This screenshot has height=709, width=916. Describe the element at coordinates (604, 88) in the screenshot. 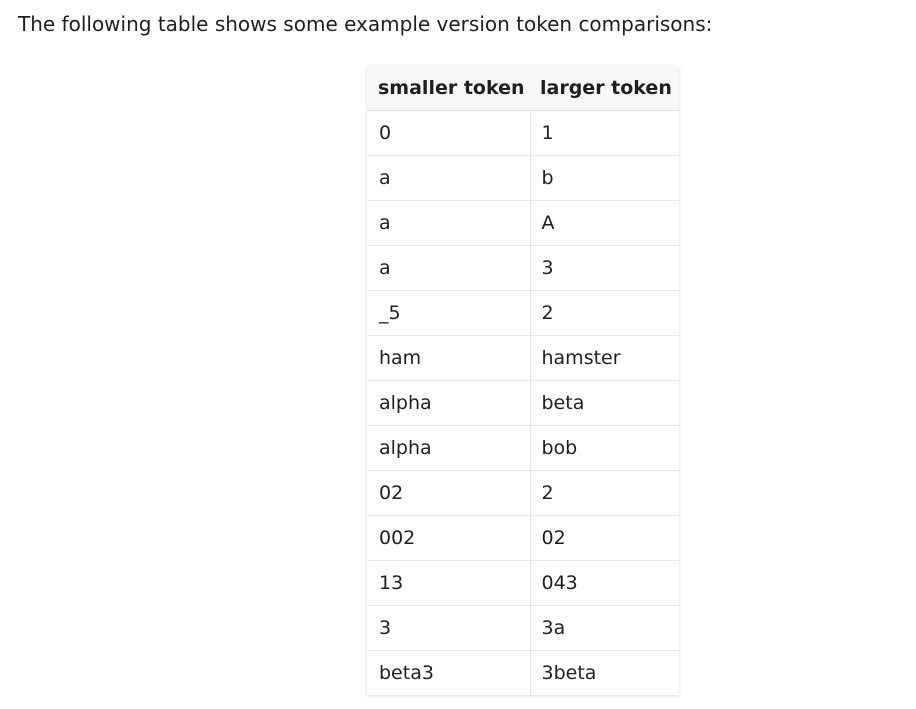

I see `header-larger-token: larger token` at that location.